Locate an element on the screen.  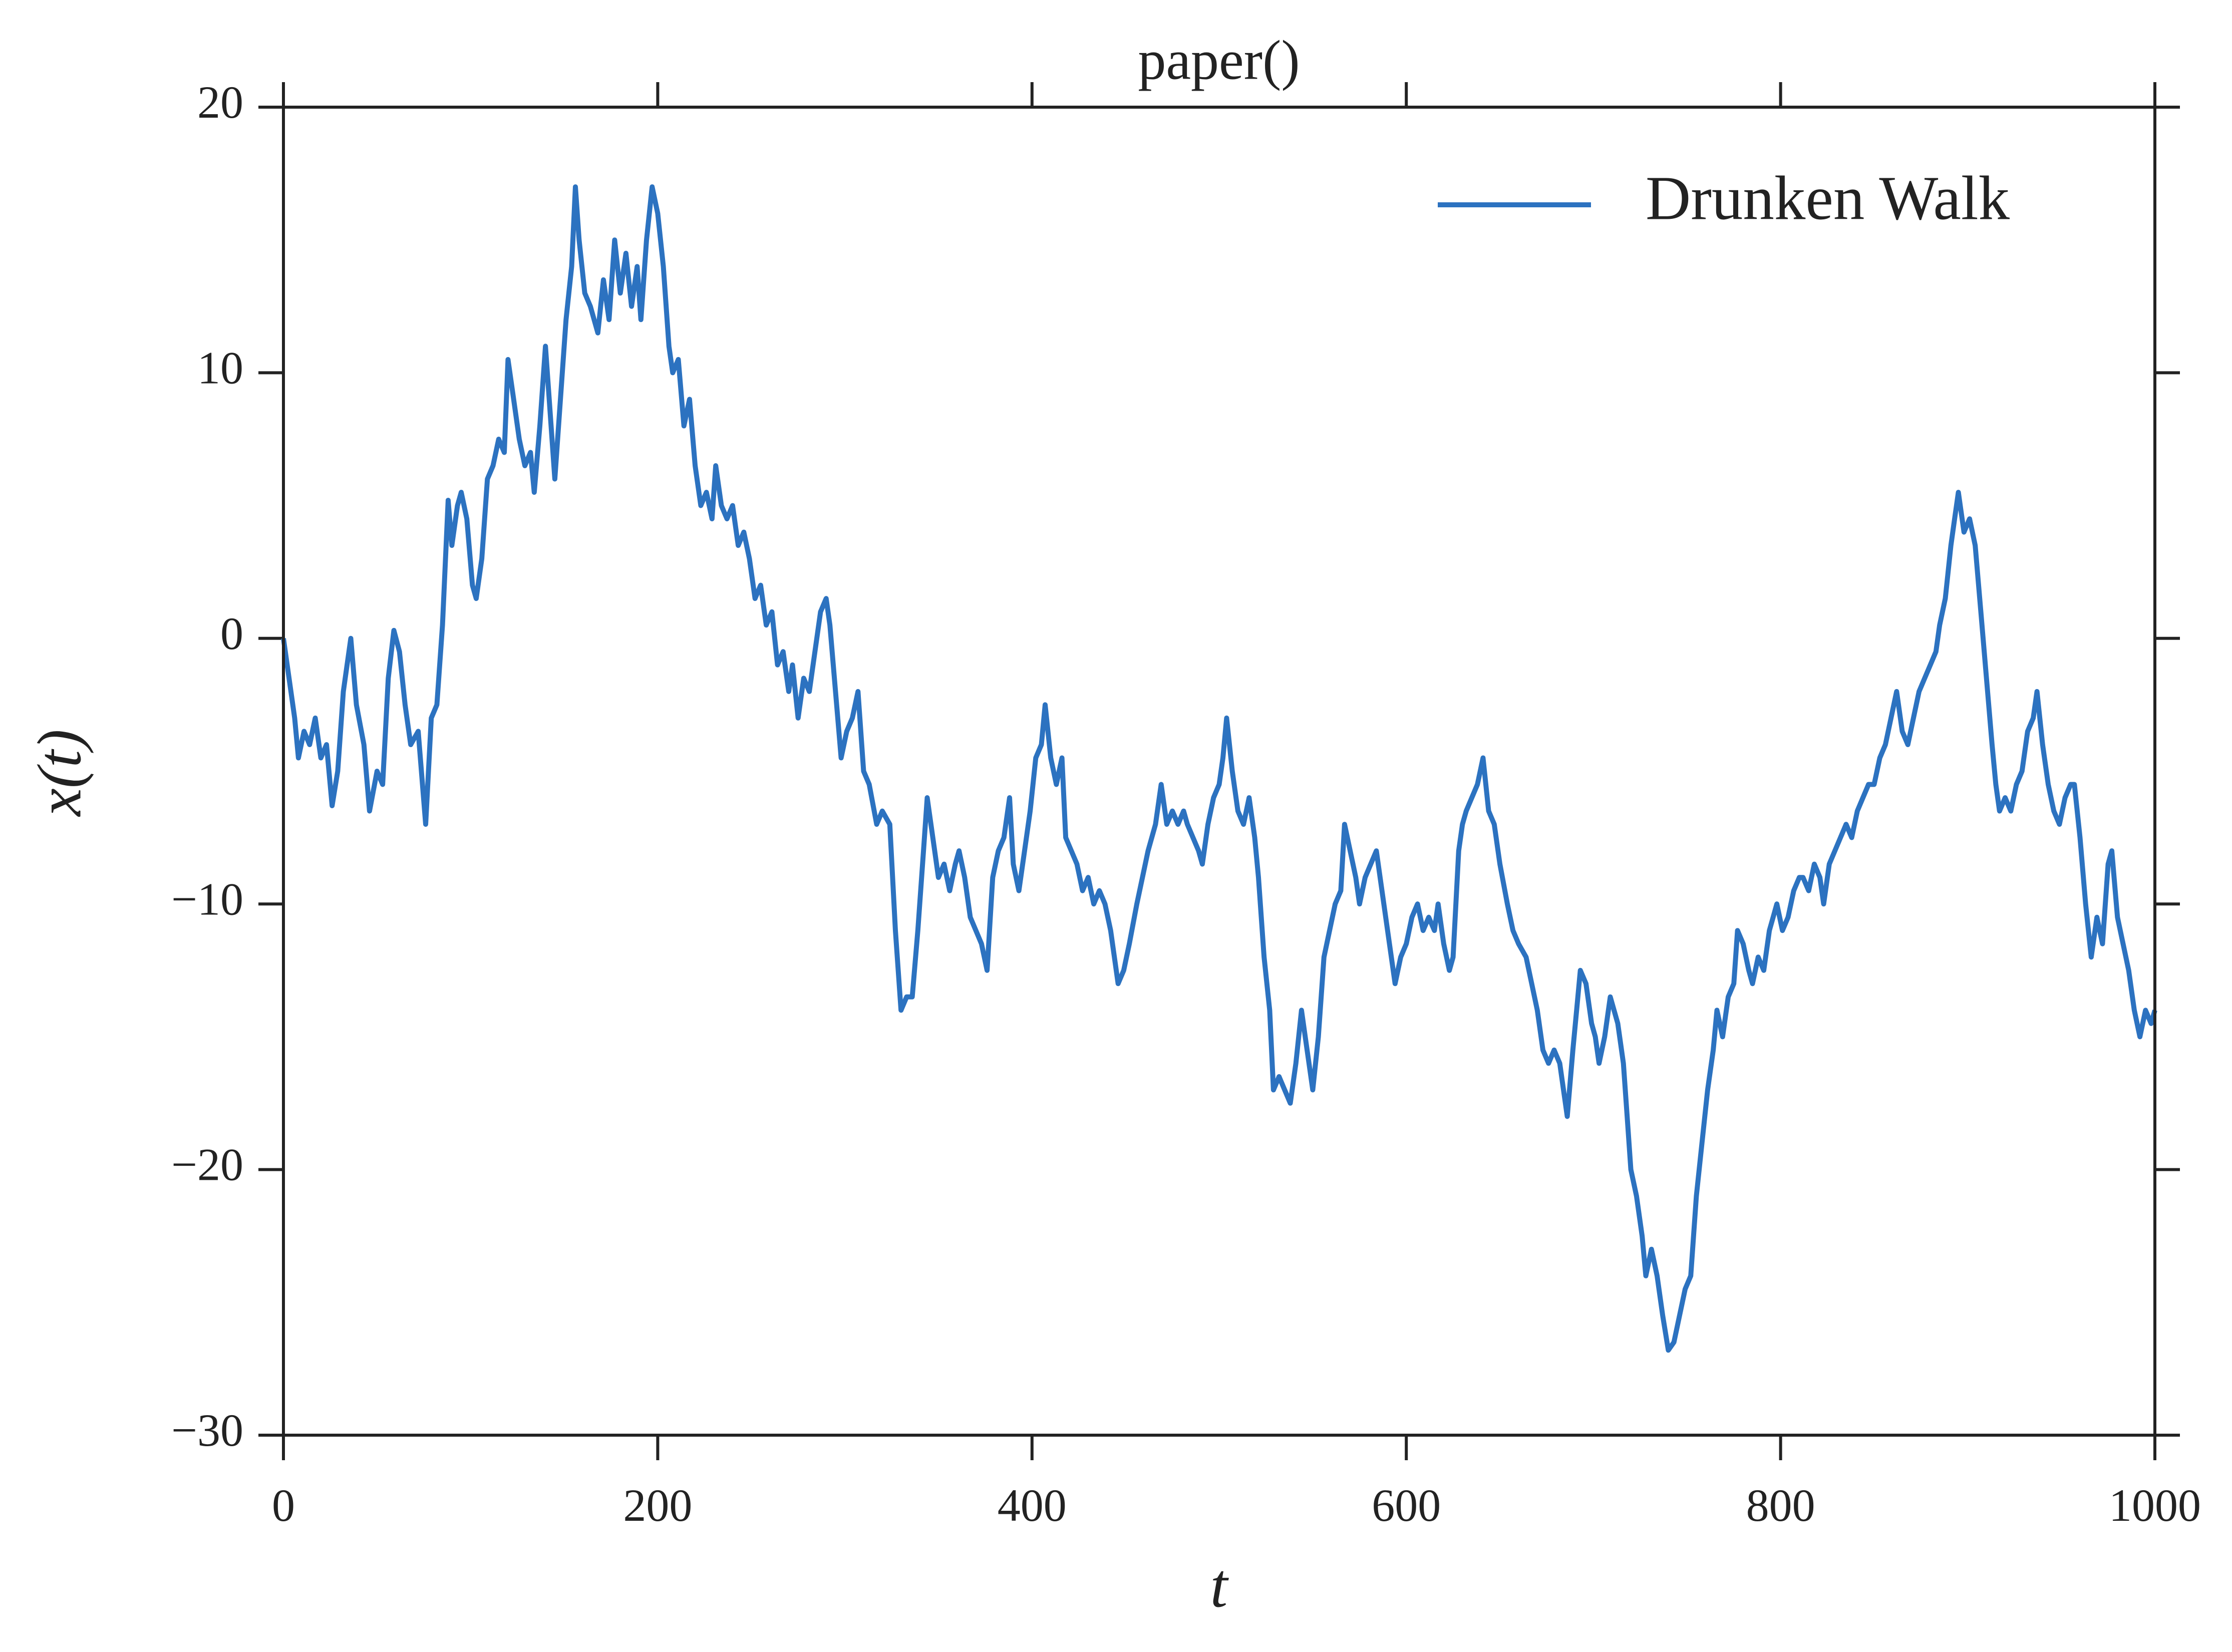
x-tick-label: 800 is located at coordinates (1780, 1506).